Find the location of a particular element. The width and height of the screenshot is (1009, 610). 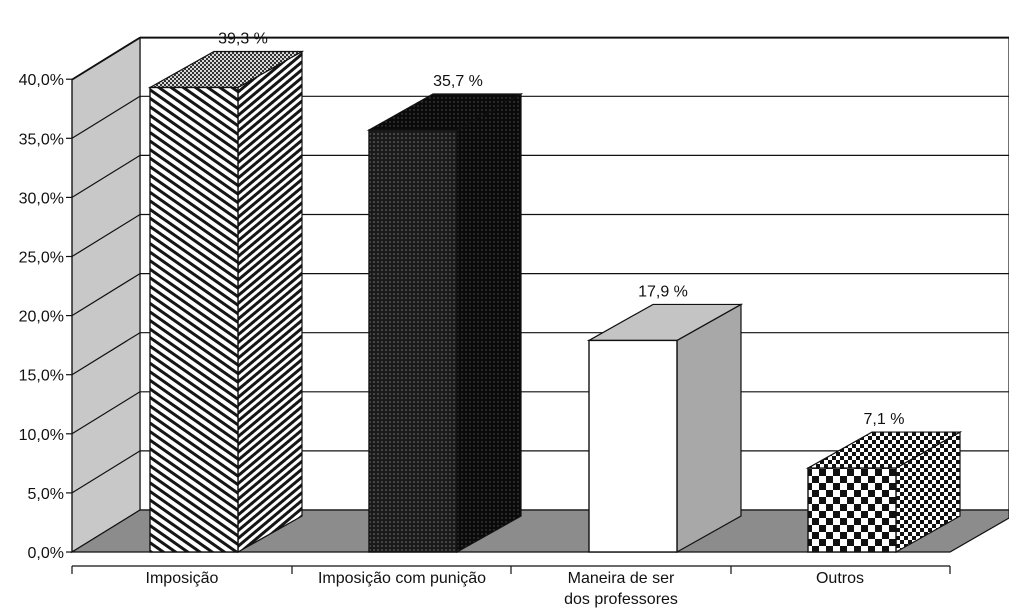

y-tick-label: 40,0% is located at coordinates (41, 80).